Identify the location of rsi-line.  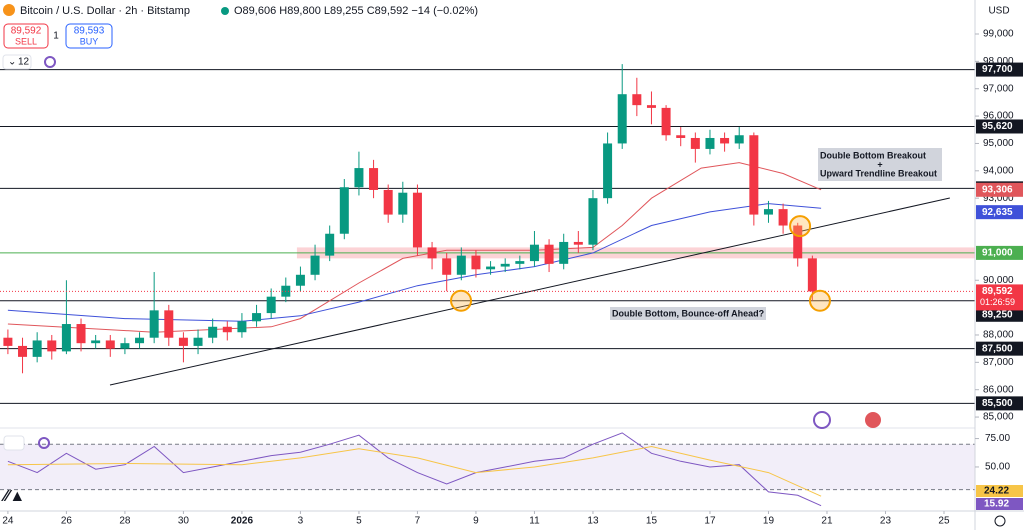
(414, 469).